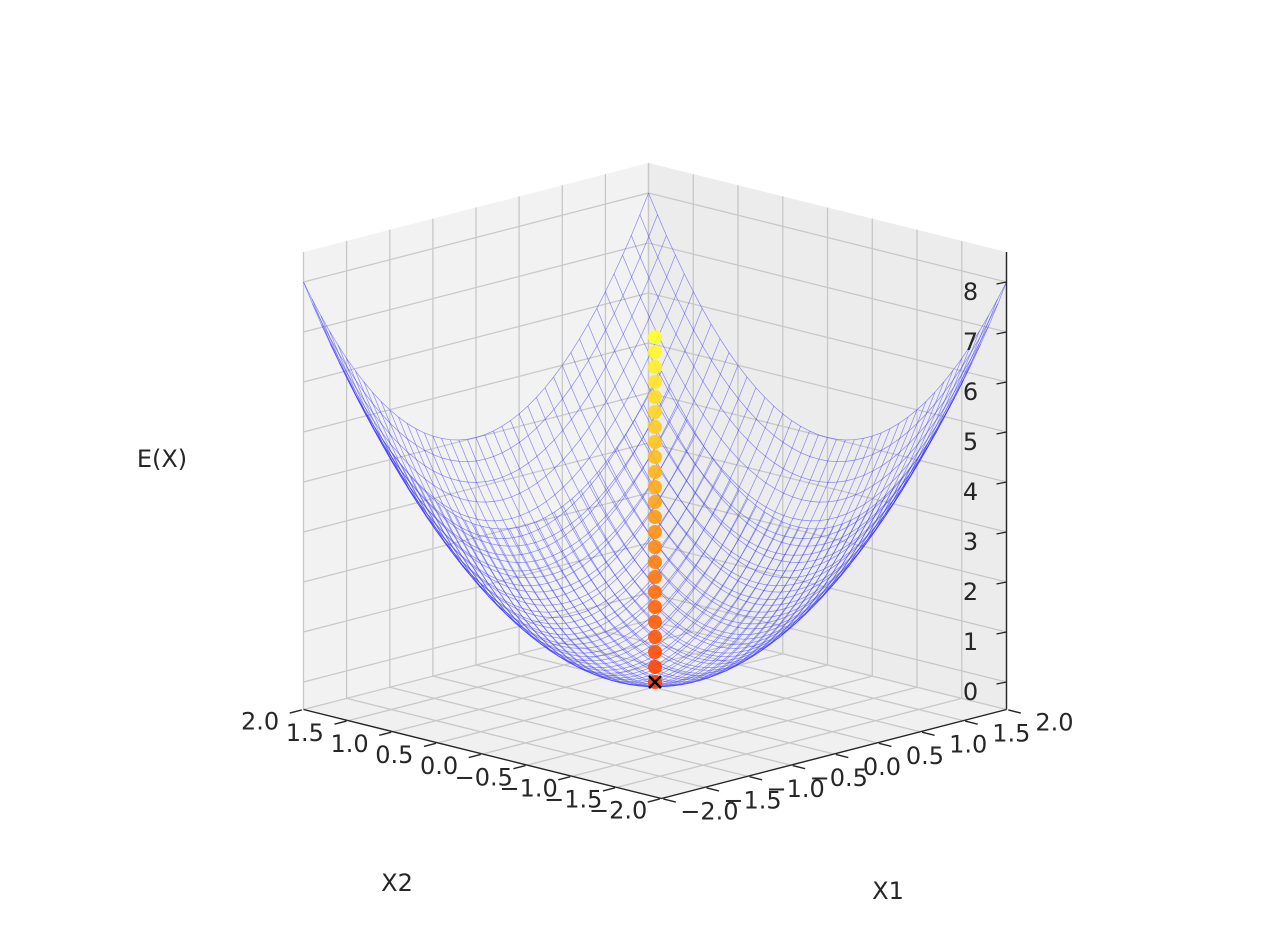 Image resolution: width=1270 pixels, height=952 pixels. Describe the element at coordinates (573, 800) in the screenshot. I see `x1-tick-label: −1.5` at that location.